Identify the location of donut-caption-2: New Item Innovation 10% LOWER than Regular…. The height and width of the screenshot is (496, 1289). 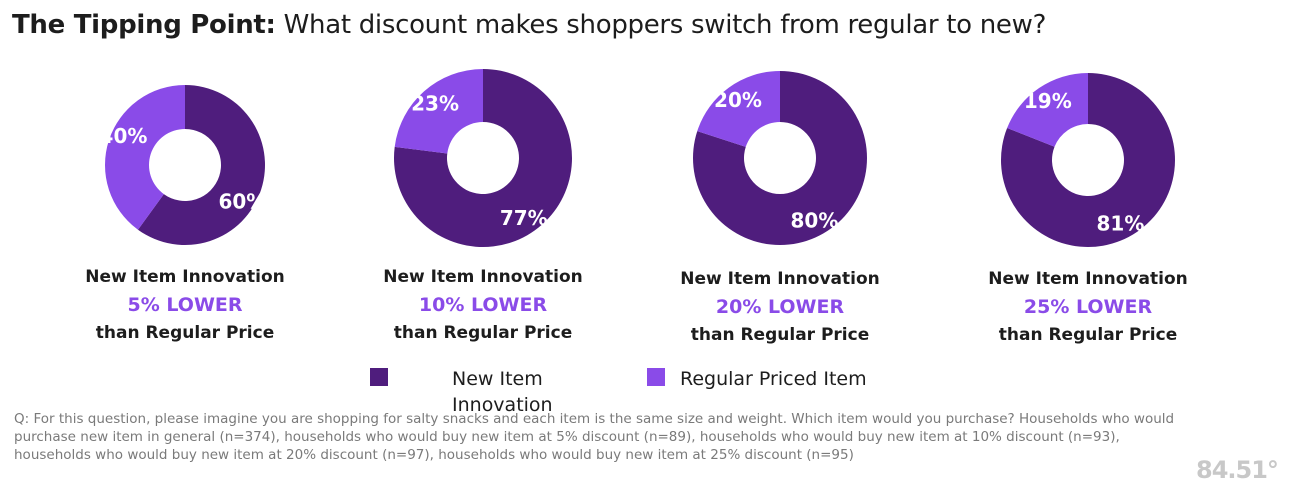
(483, 305).